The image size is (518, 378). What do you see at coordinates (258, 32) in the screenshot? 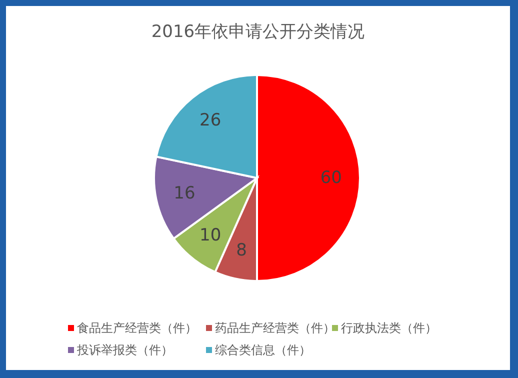
I see `chart-title: 2016年依申请公开分类情况` at bounding box center [258, 32].